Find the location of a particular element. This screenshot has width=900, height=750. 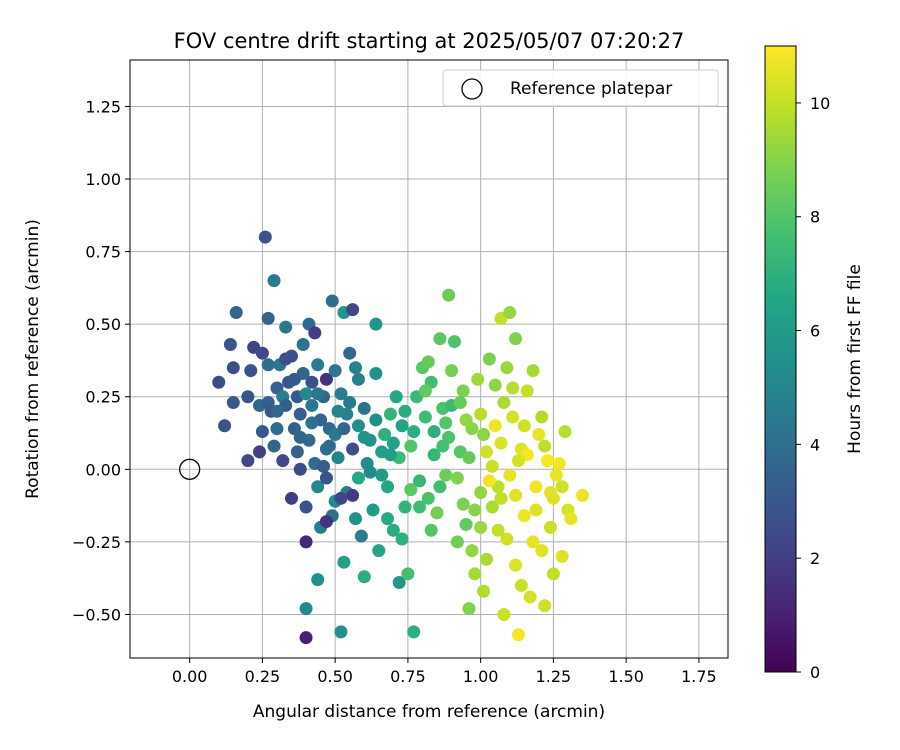

colorbar-gradient is located at coordinates (780, 359).